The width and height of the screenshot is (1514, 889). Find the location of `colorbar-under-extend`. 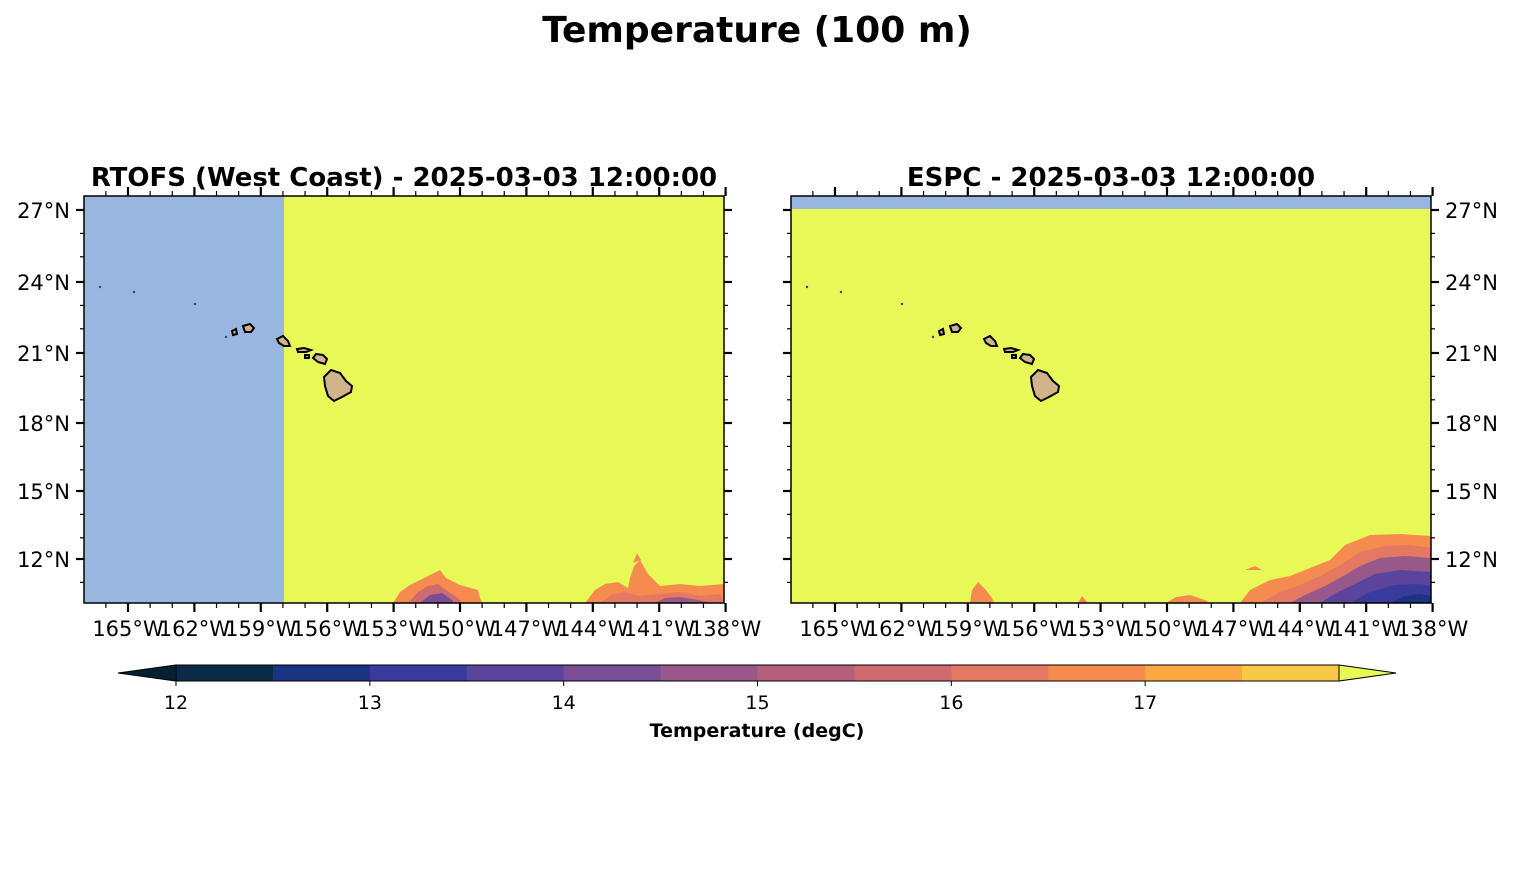

colorbar-under-extend is located at coordinates (147, 673).